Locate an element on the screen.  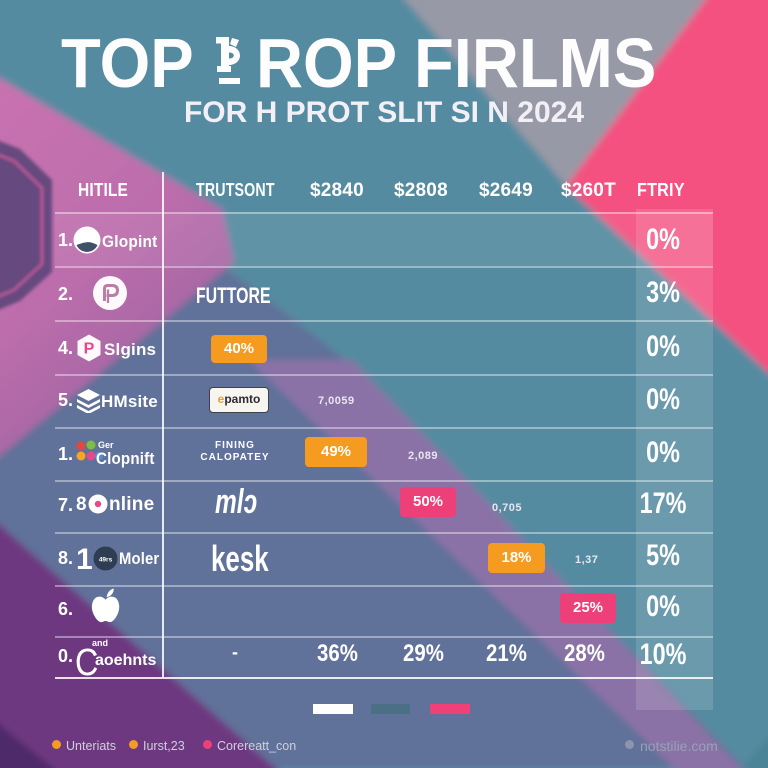
svg-text: 49rs is located at coordinates (106, 560).